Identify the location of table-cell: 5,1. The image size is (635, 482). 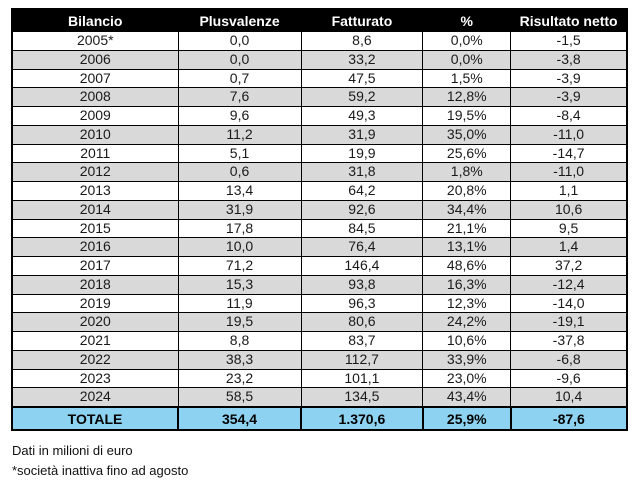
(239, 153).